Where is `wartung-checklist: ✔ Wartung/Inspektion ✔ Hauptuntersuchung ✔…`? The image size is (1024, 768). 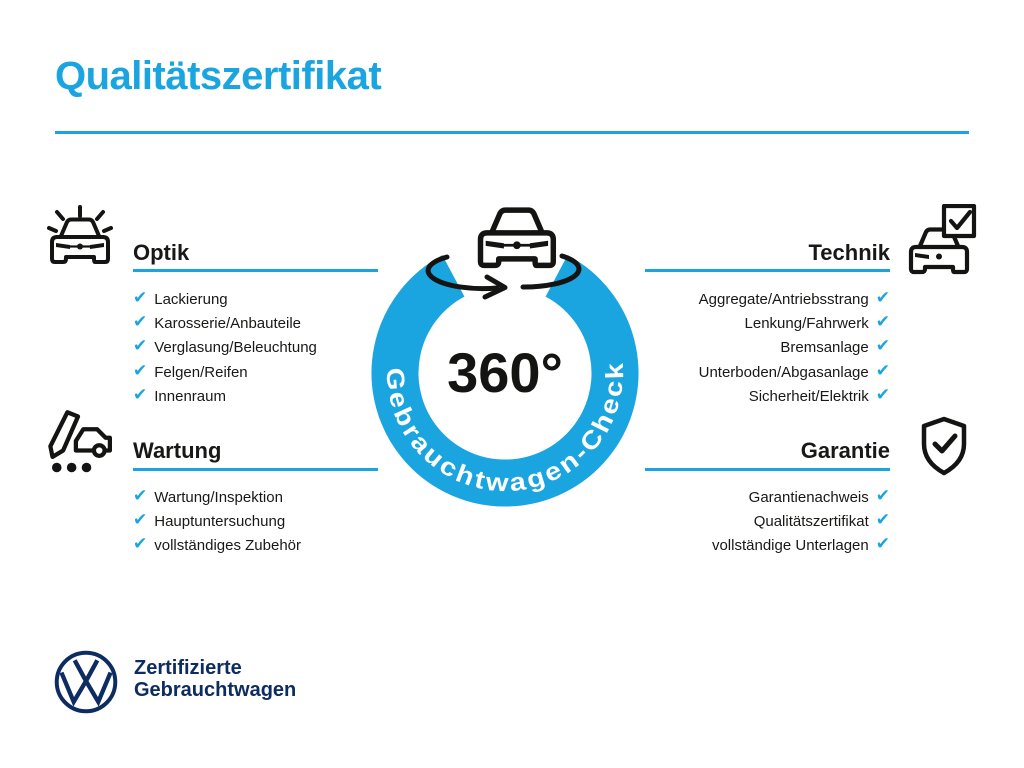
wartung-checklist: ✔ Wartung/Inspektion ✔ Hauptuntersuchung ✔… is located at coordinates (263, 521).